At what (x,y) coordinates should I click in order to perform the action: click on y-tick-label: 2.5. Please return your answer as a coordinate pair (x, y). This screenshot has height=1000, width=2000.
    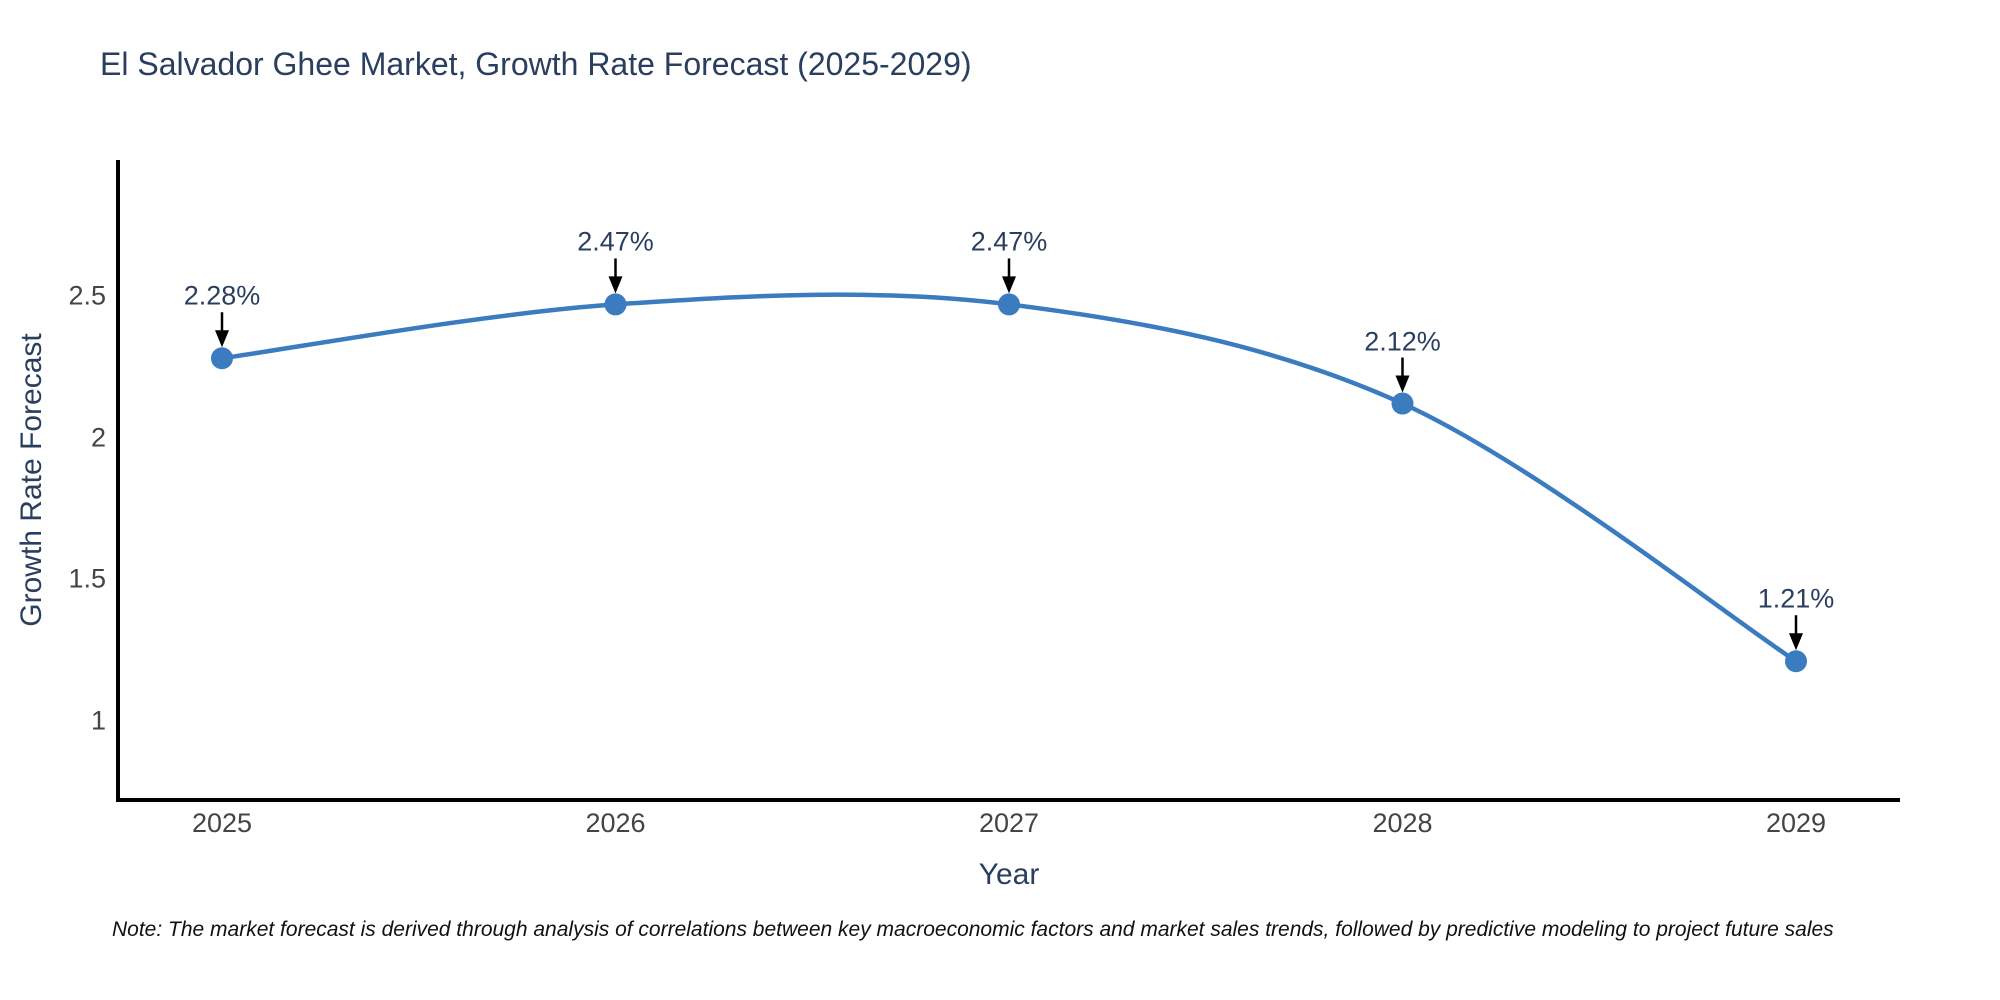
    Looking at the image, I should click on (87, 295).